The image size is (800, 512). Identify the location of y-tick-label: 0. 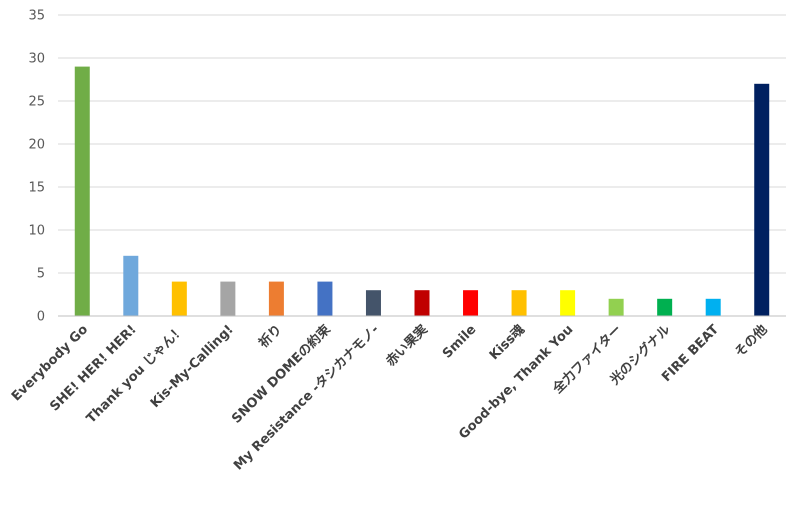
(41, 317).